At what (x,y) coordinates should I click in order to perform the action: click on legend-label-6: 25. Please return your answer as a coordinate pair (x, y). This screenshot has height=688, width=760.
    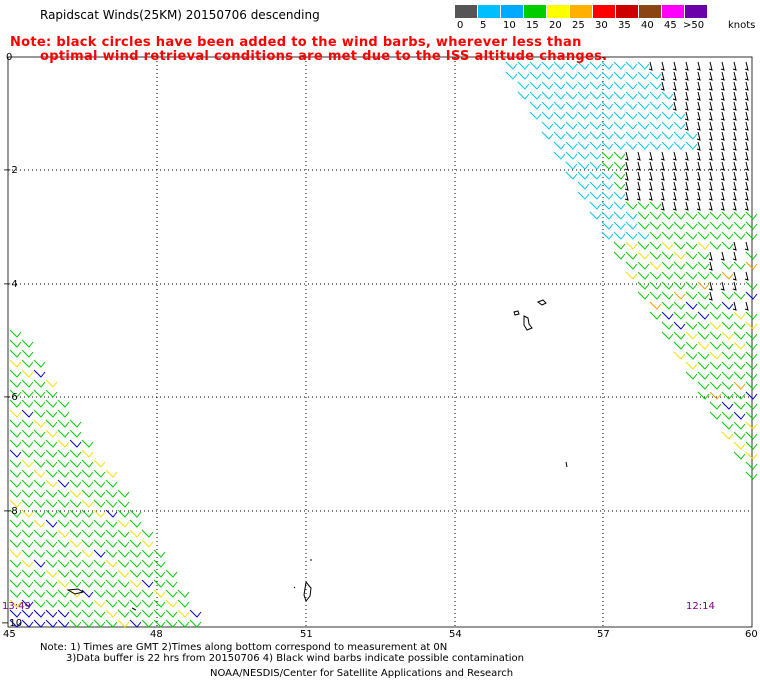
    Looking at the image, I should click on (578, 25).